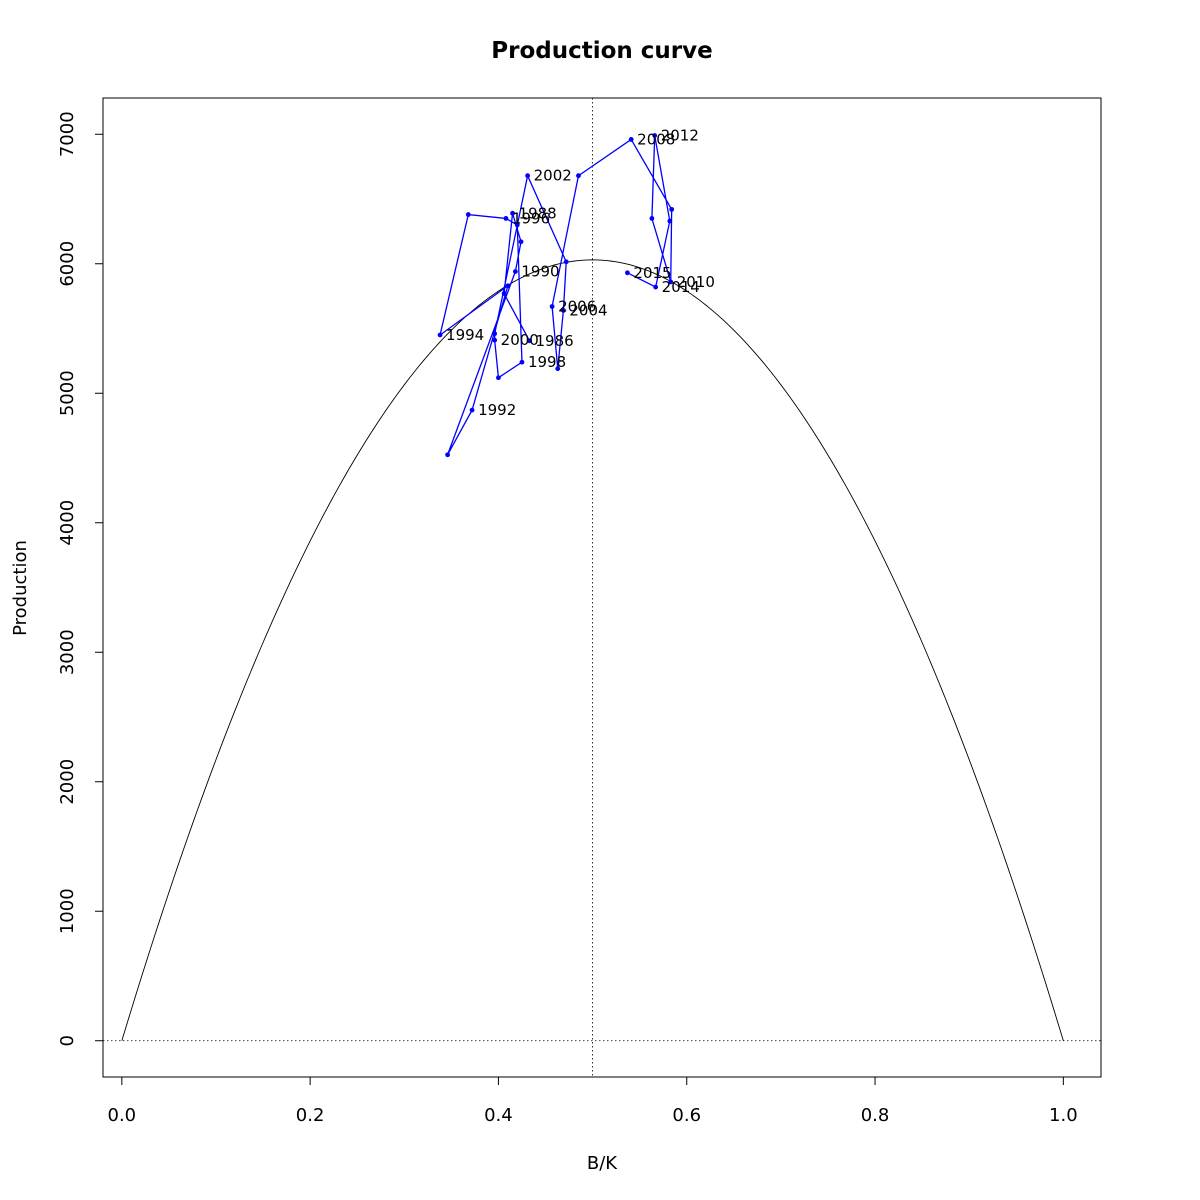  I want to click on x-tick-label: 0.2, so click(310, 1115).